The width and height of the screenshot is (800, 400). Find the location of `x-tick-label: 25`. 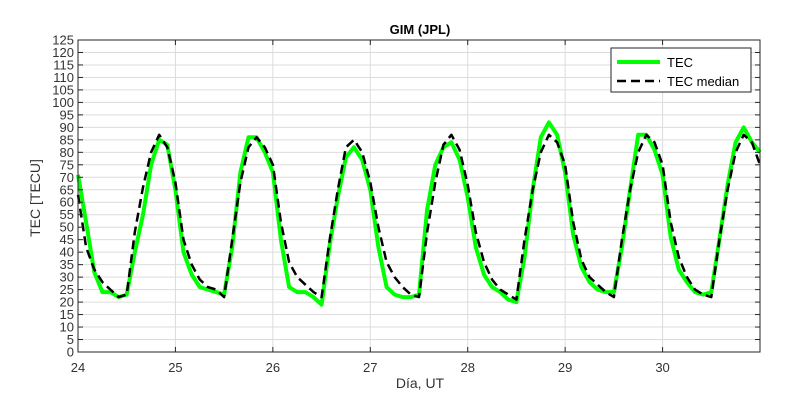

x-tick-label: 25 is located at coordinates (175, 367).